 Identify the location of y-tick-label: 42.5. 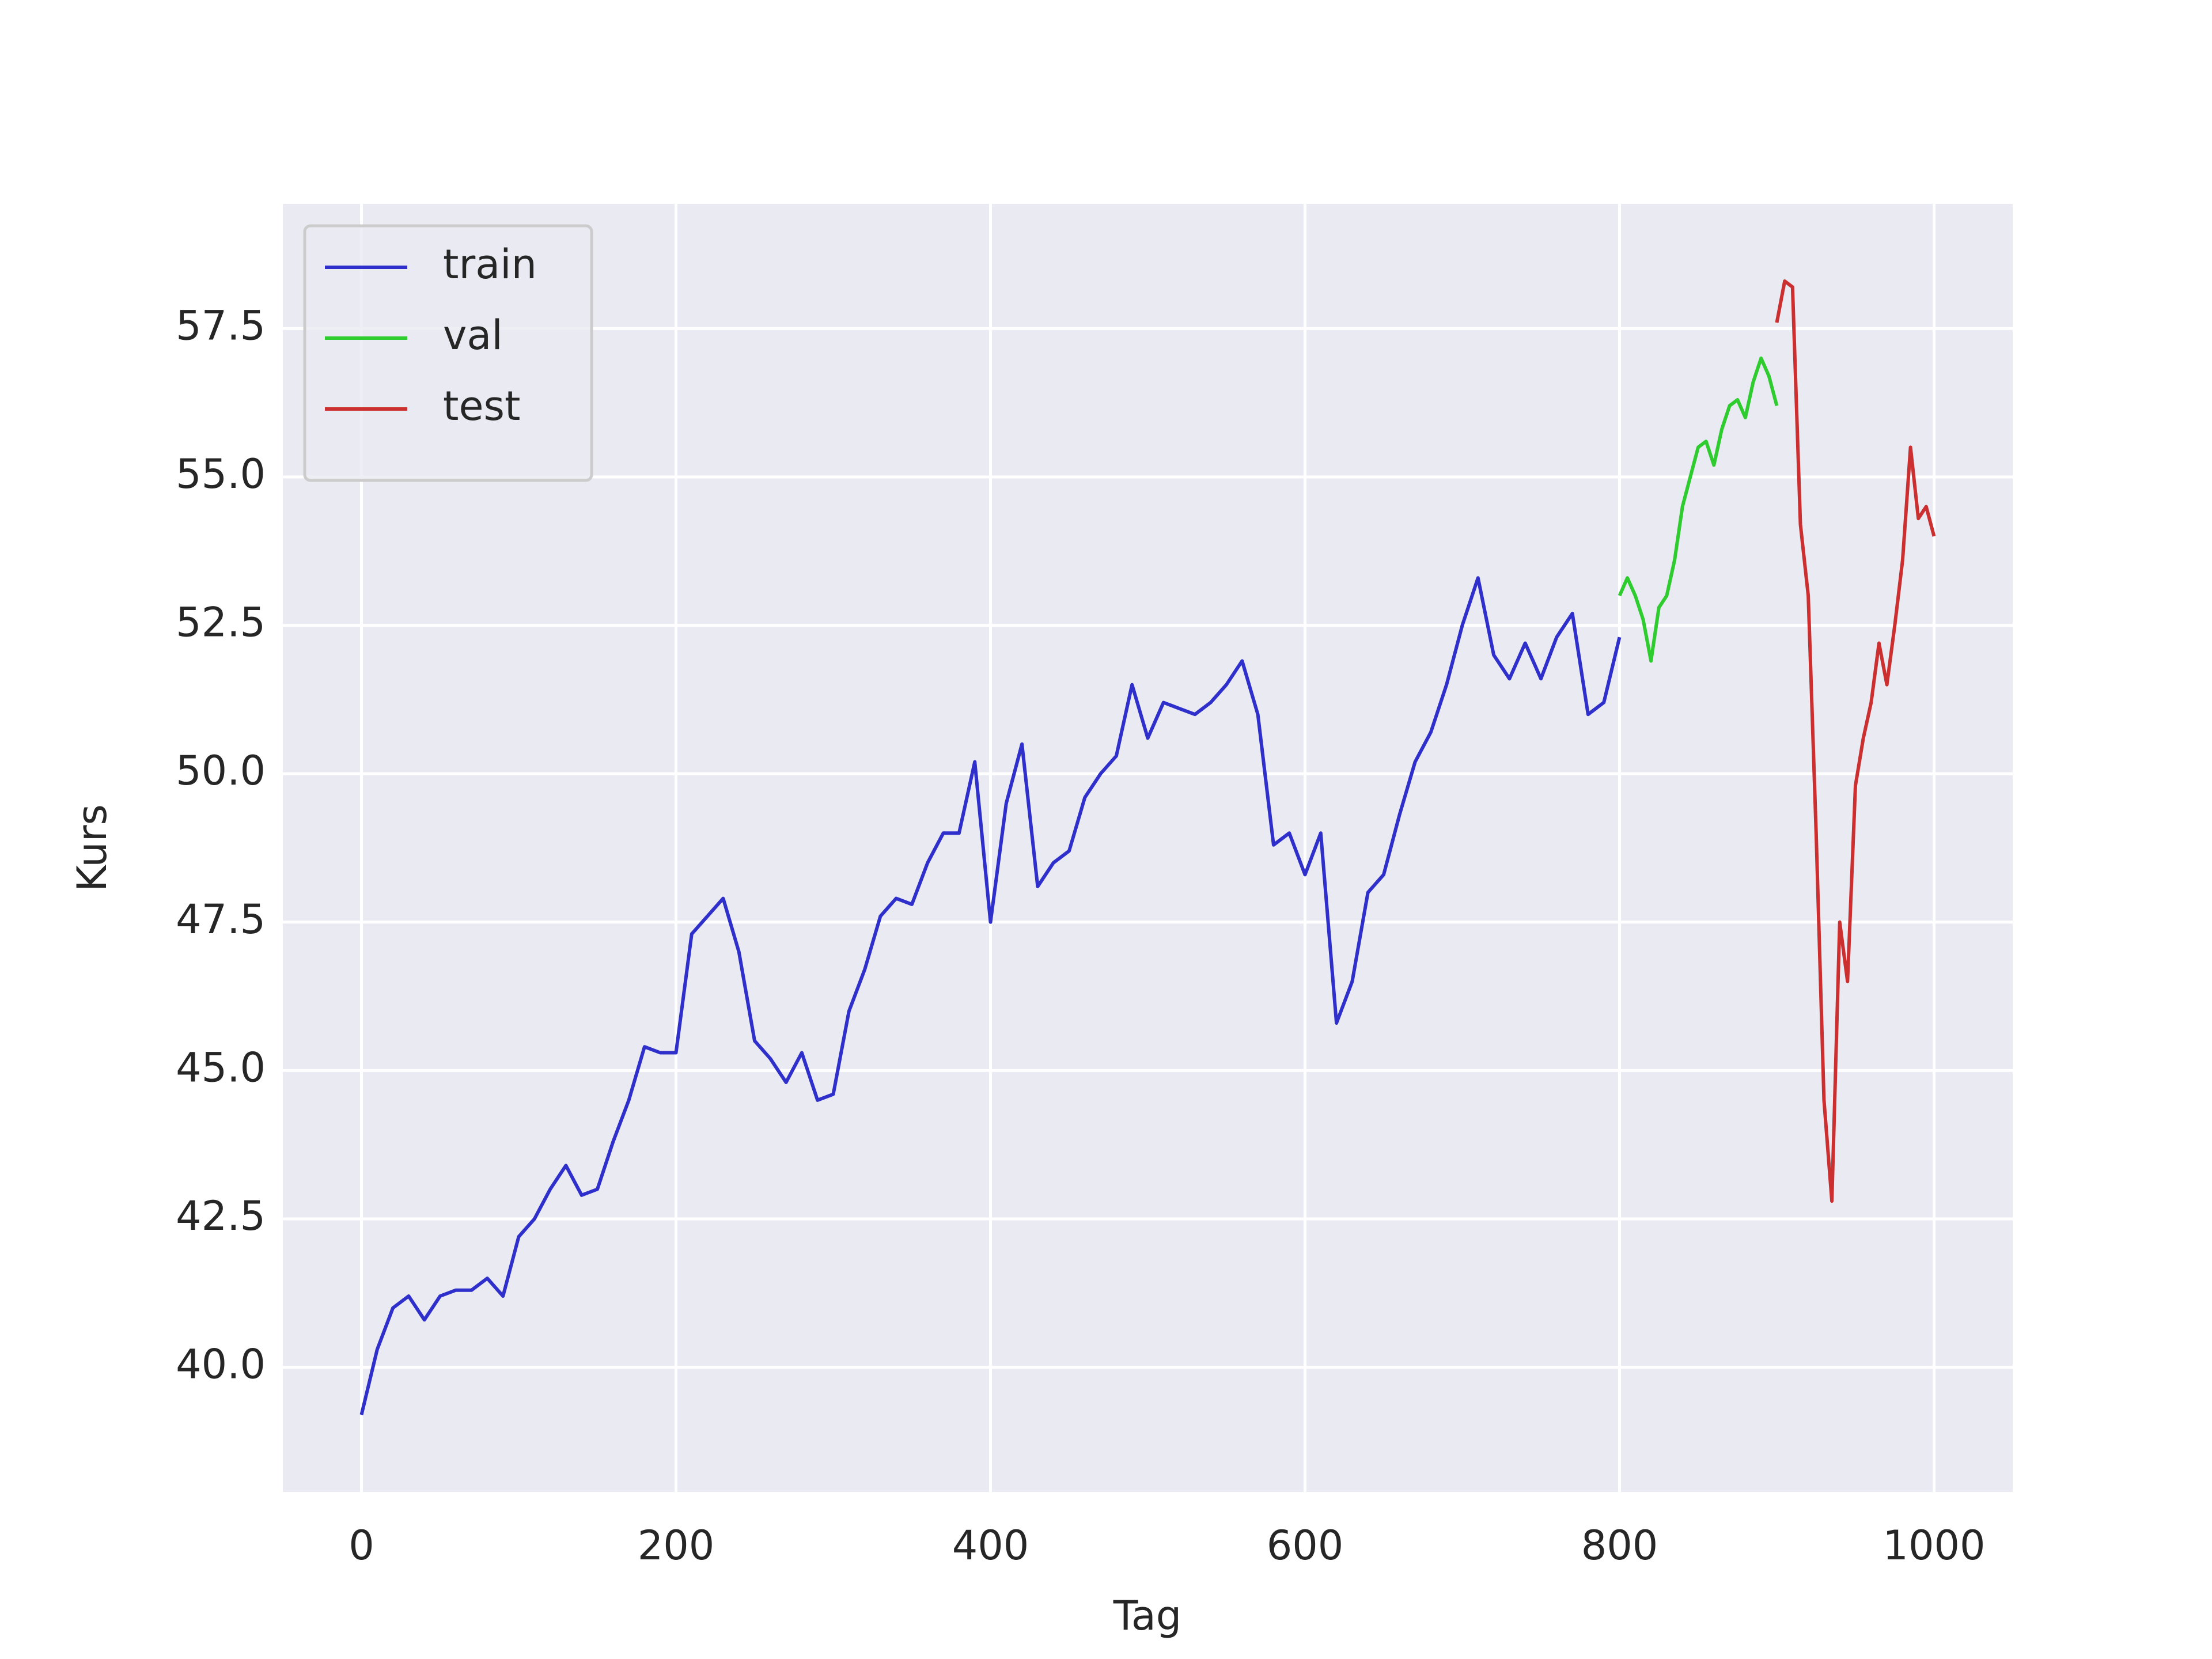
(221, 1216).